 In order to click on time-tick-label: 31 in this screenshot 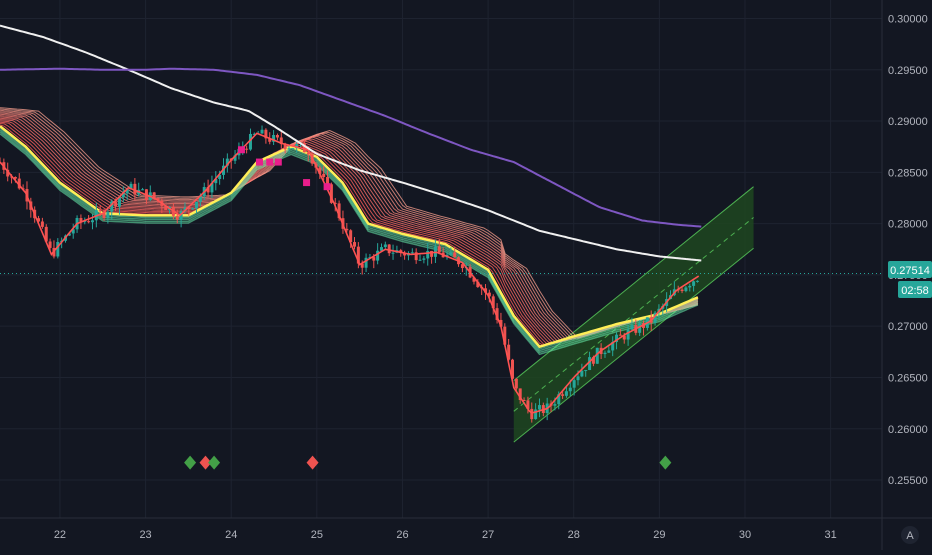, I will do `click(830, 535)`.